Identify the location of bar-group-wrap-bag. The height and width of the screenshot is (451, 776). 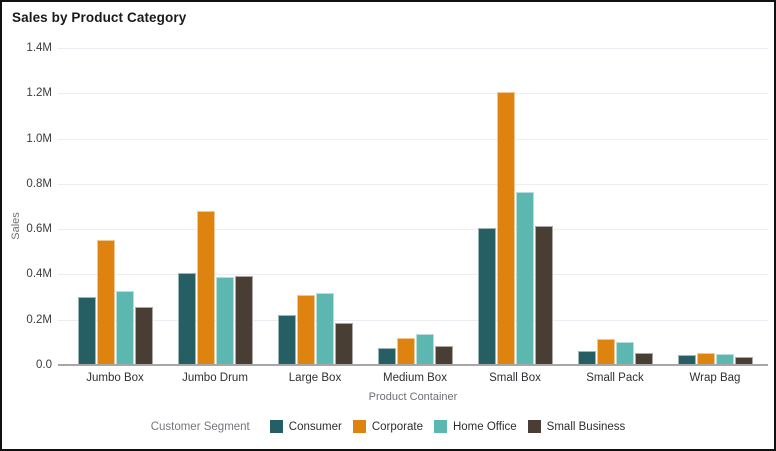
(715, 206).